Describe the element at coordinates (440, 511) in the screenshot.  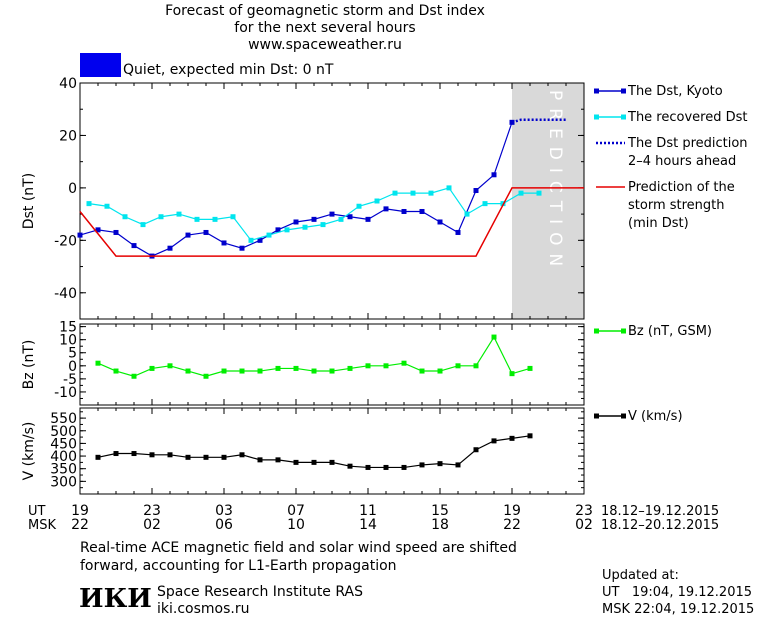
I see `x-tick-label-ut: 15` at that location.